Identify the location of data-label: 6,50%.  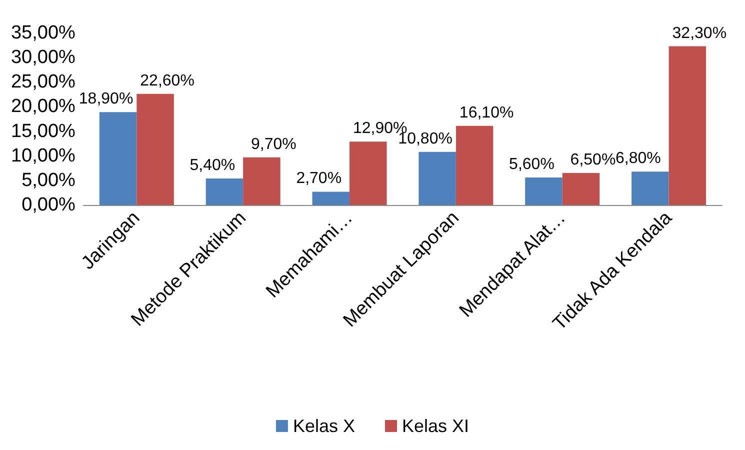
(593, 160).